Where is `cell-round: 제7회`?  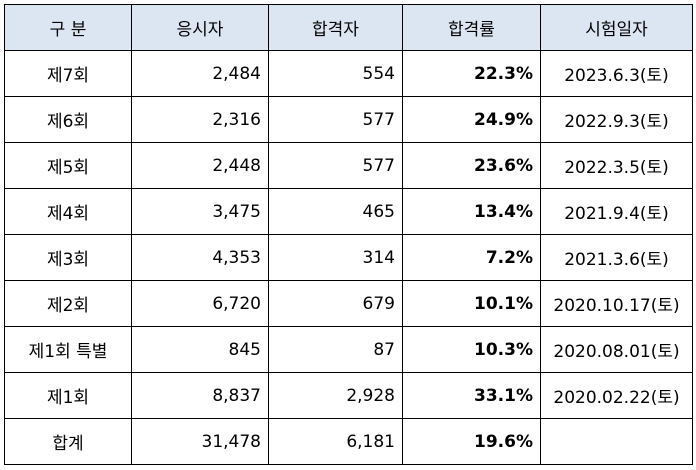 cell-round: 제7회 is located at coordinates (68, 73).